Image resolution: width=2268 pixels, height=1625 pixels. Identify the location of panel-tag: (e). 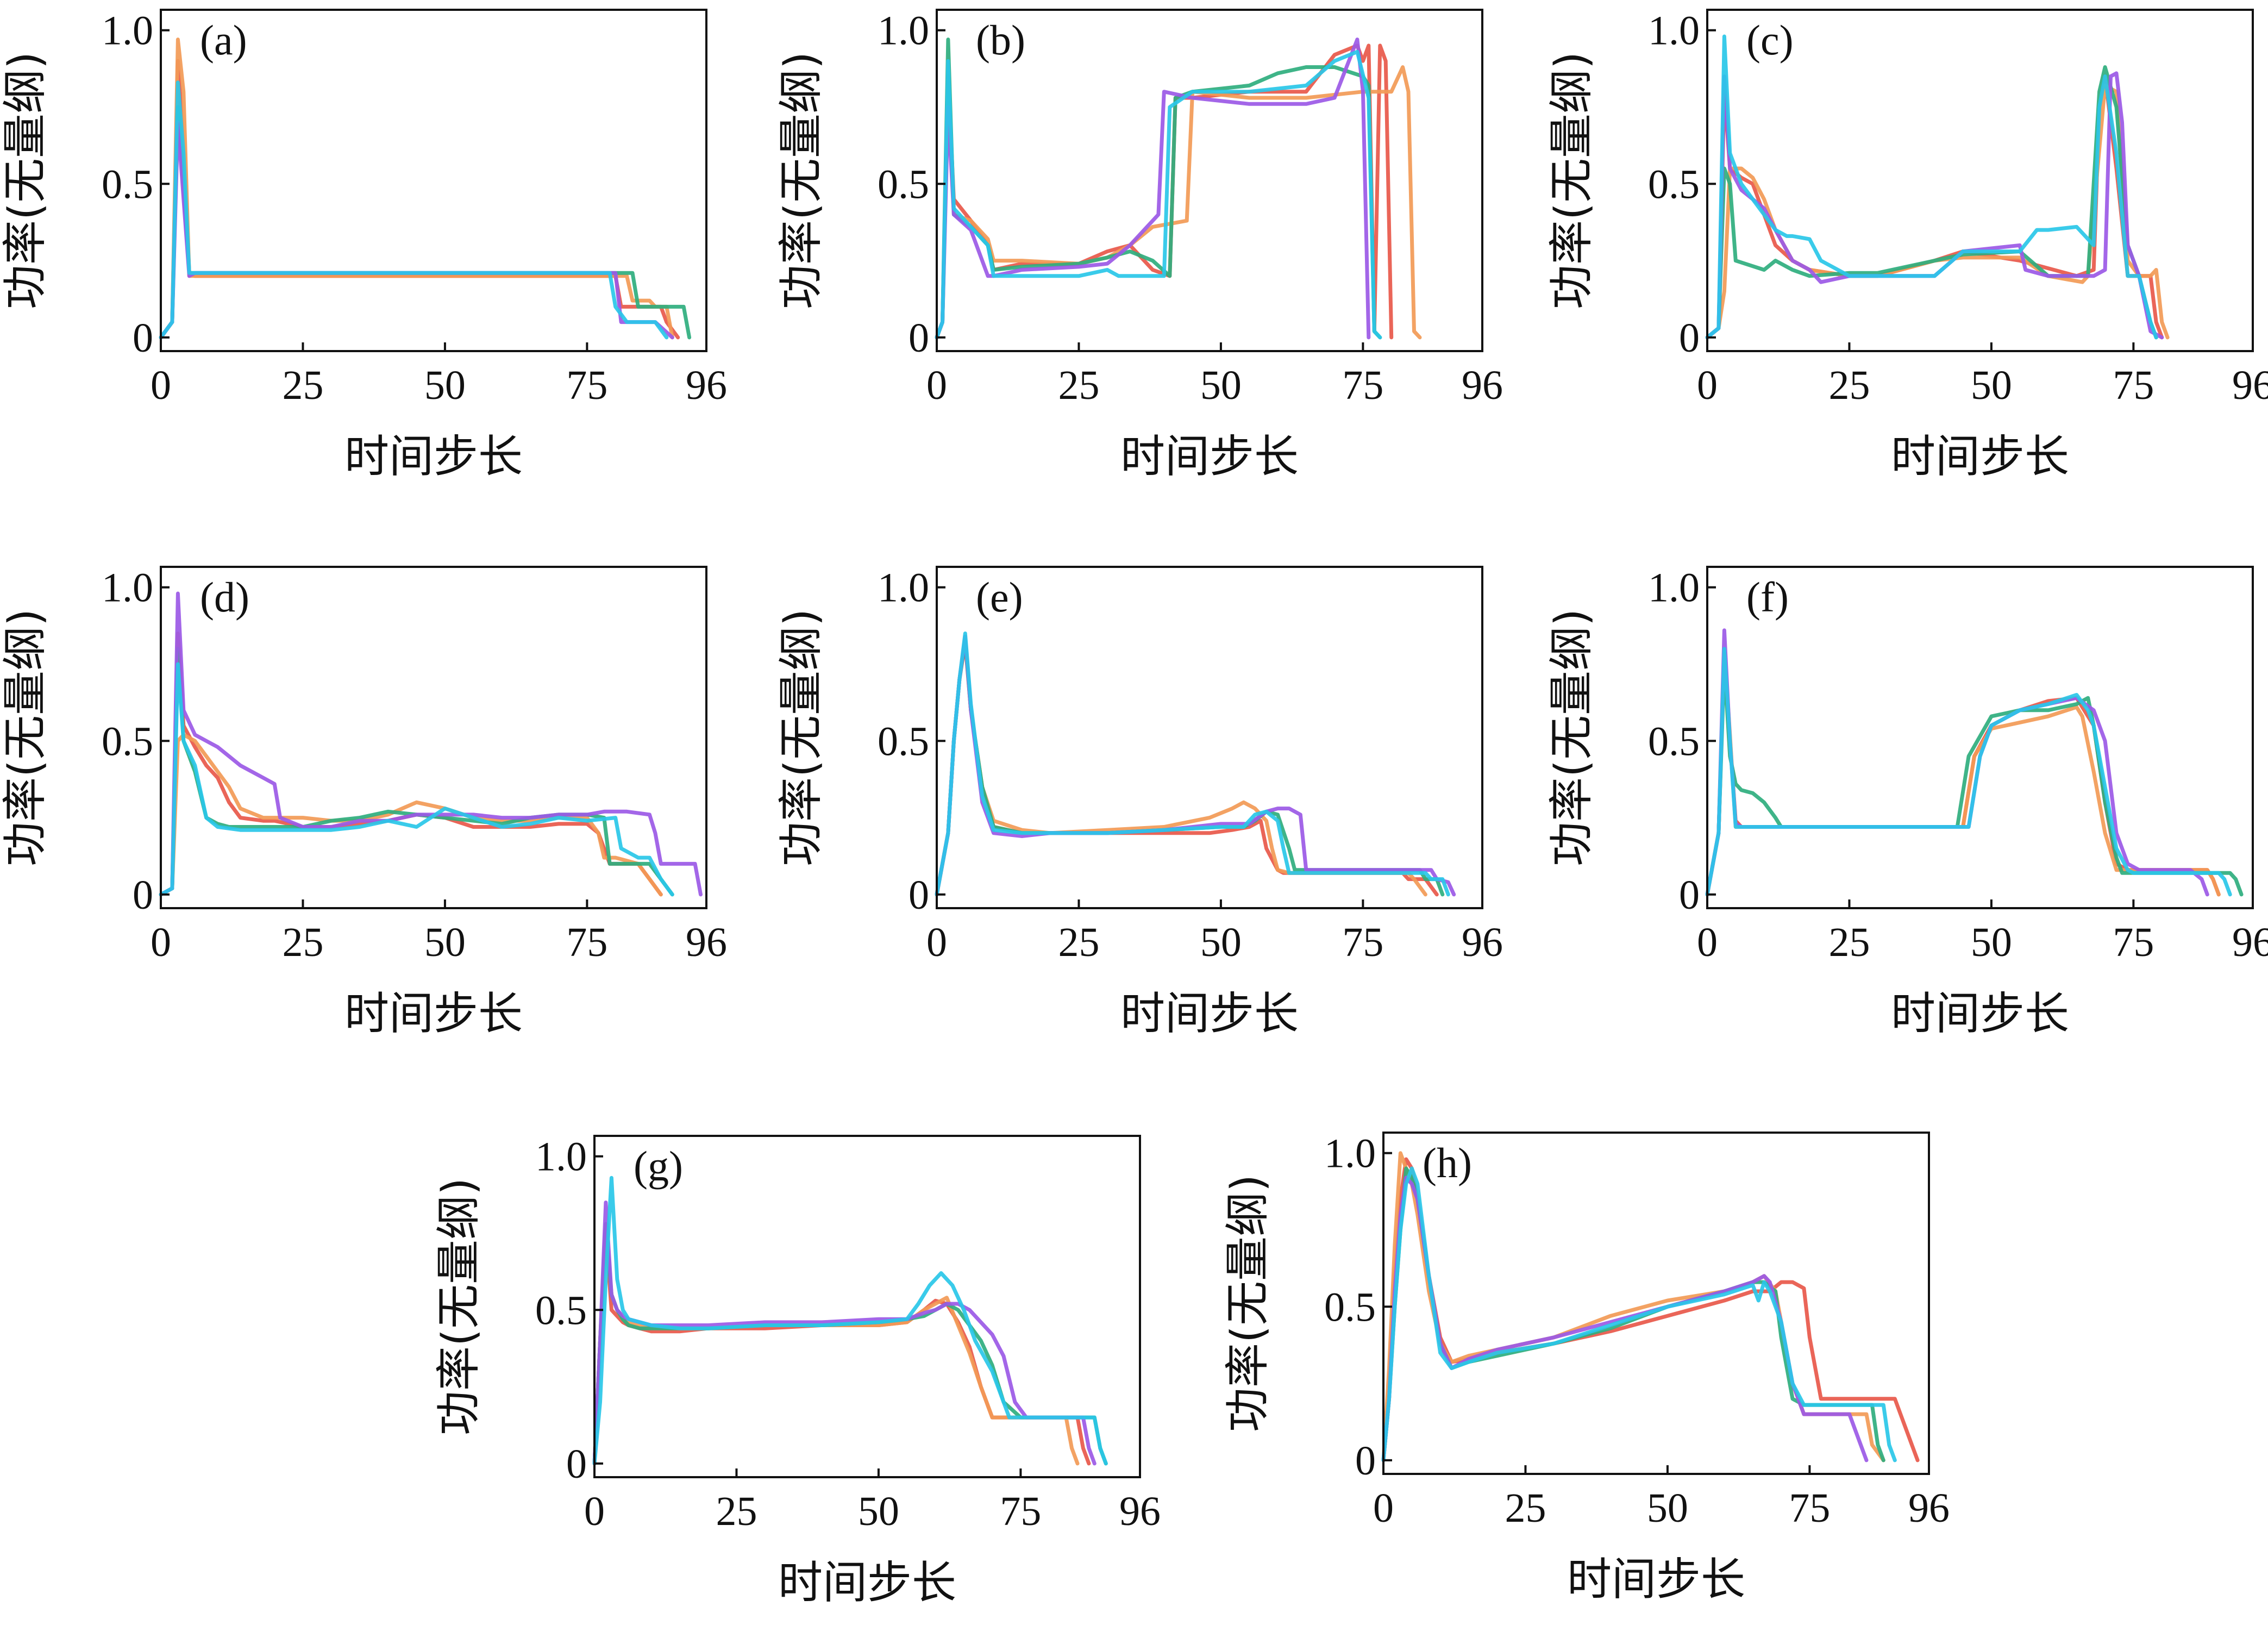
(999, 597).